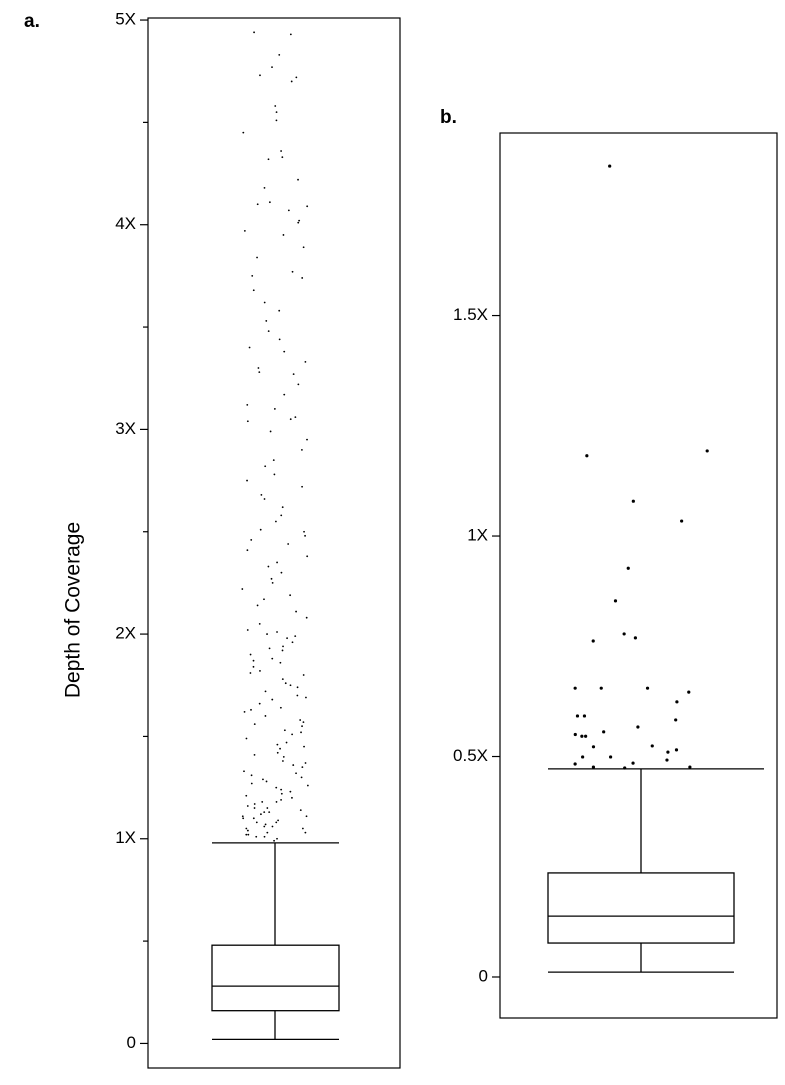 The width and height of the screenshot is (785, 1085). I want to click on panel-label: a., so click(32, 21).